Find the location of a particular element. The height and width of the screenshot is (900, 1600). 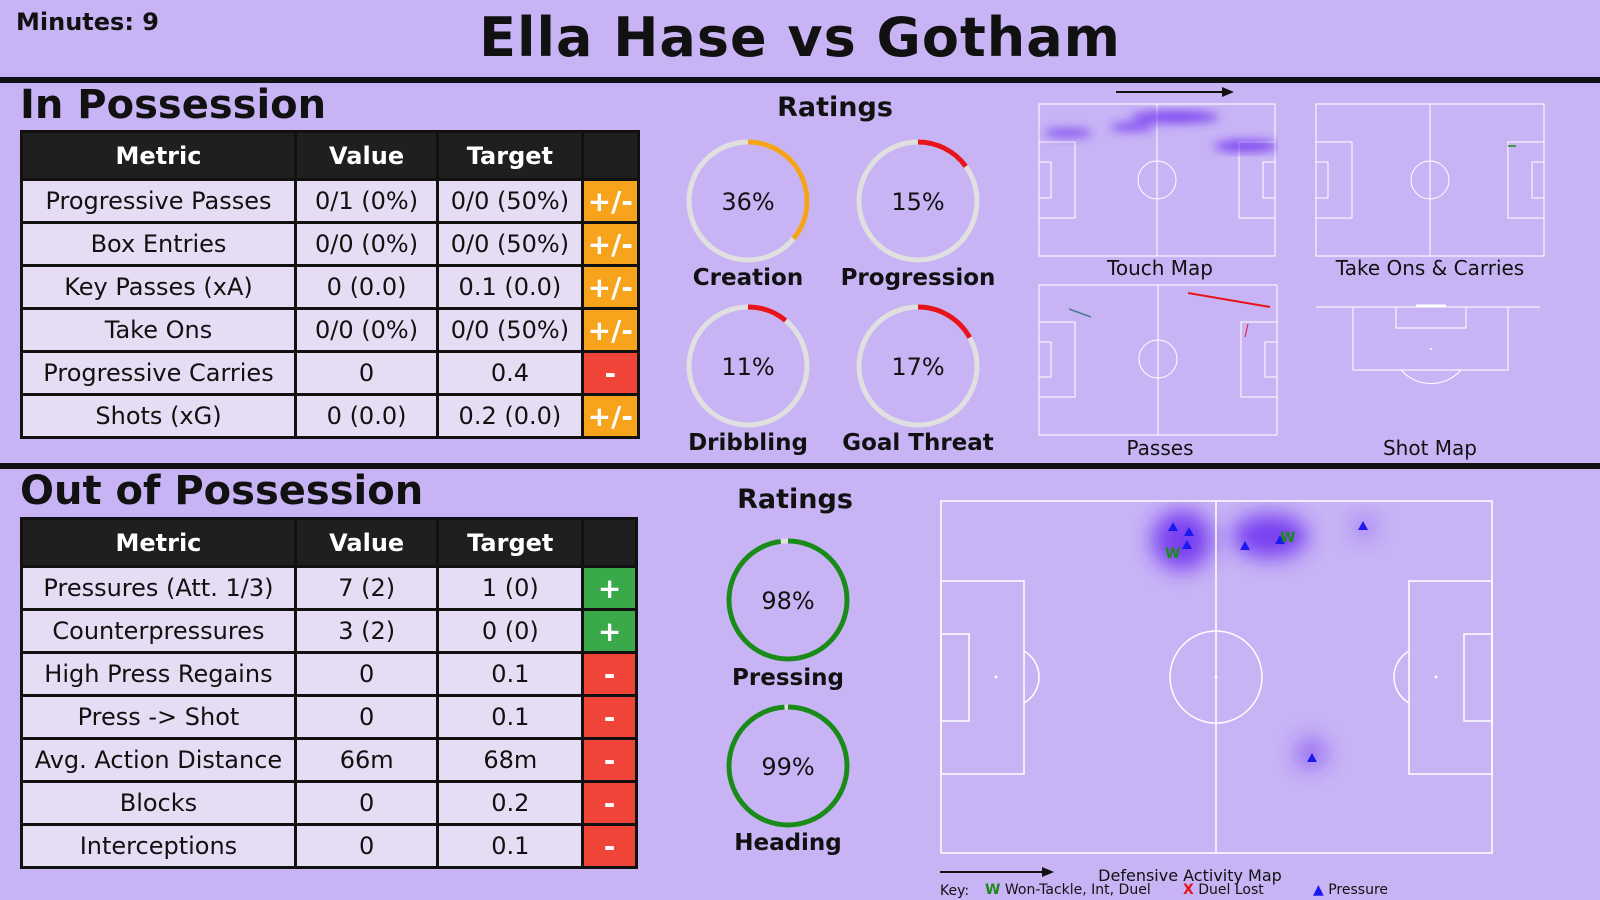

svg-text: W is located at coordinates (1172, 554).